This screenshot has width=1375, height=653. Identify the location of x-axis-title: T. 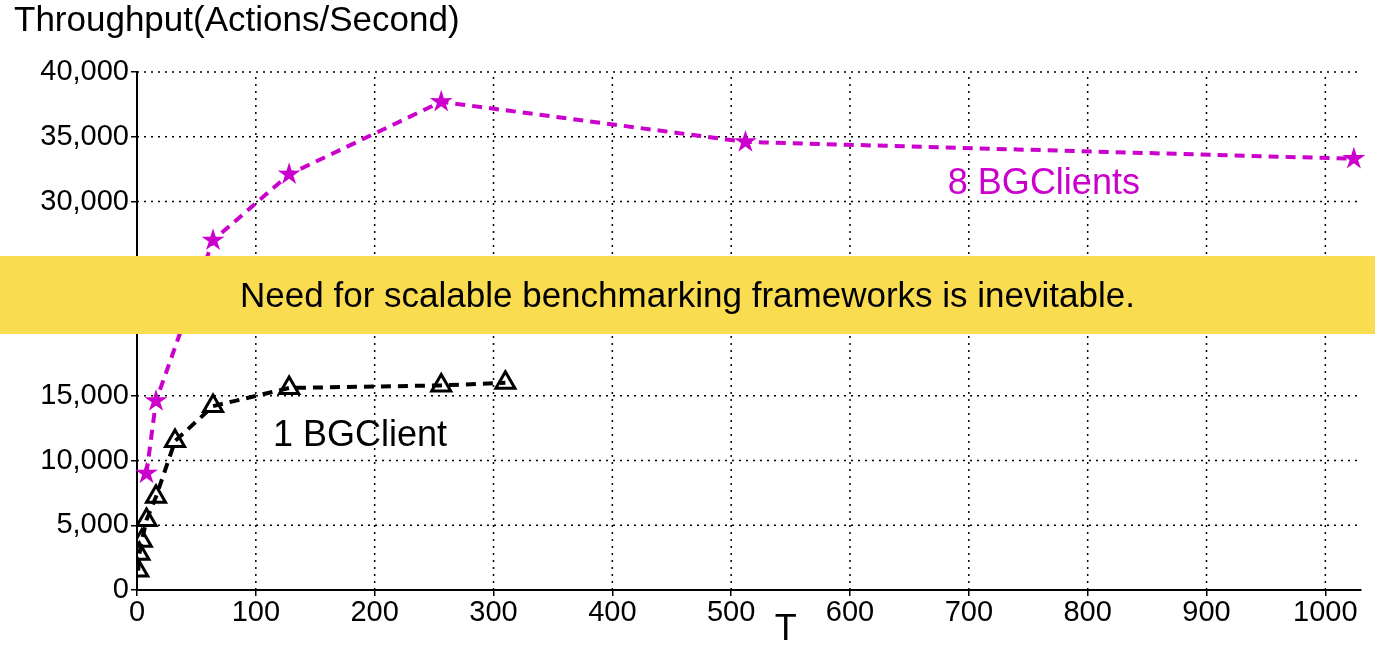
(785, 627).